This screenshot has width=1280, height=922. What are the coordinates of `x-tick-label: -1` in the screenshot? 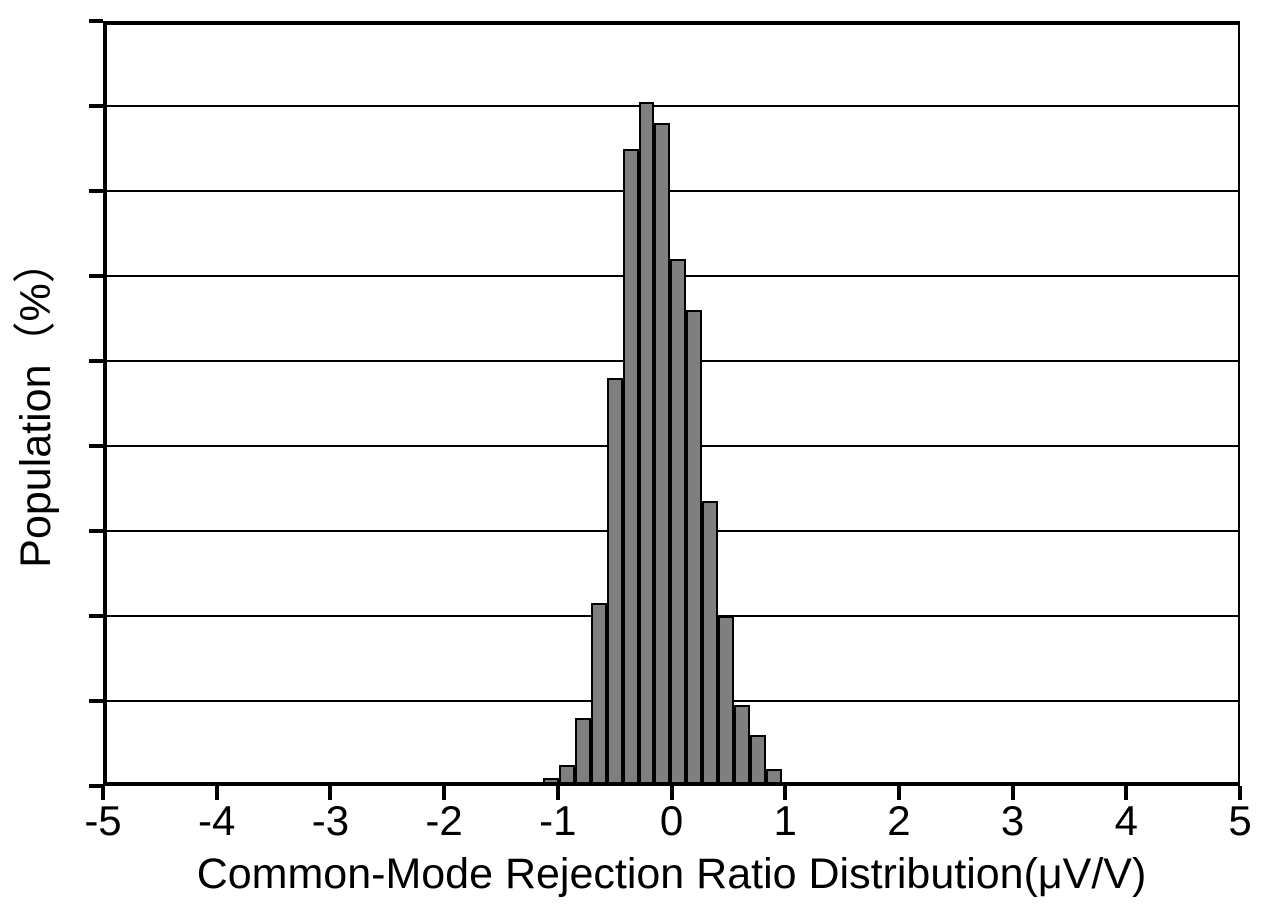 It's located at (558, 820).